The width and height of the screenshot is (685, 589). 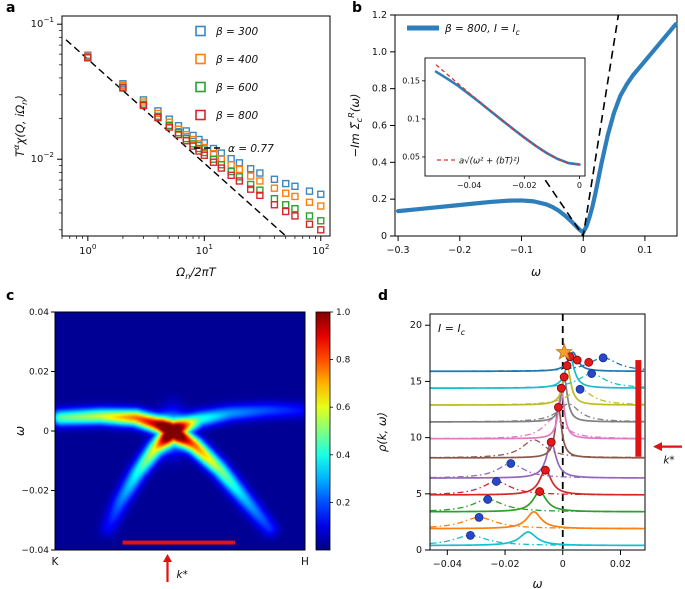 I want to click on legend-b: β = 800, I = Ic, so click(x=464, y=30).